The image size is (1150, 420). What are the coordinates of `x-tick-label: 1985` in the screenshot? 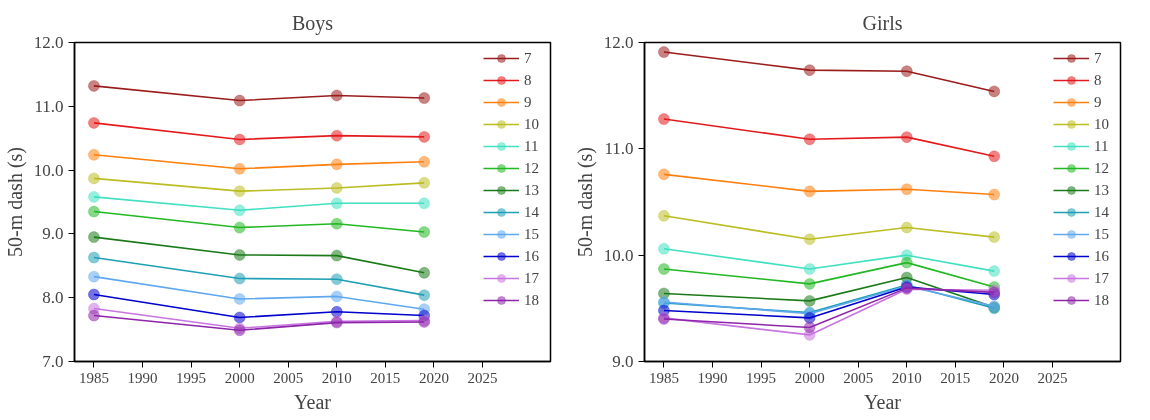 It's located at (663, 377).